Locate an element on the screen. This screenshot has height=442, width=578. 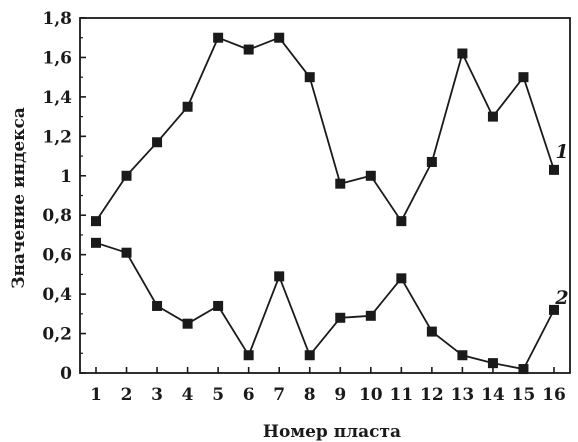
x-tick-label: 13 is located at coordinates (463, 395).